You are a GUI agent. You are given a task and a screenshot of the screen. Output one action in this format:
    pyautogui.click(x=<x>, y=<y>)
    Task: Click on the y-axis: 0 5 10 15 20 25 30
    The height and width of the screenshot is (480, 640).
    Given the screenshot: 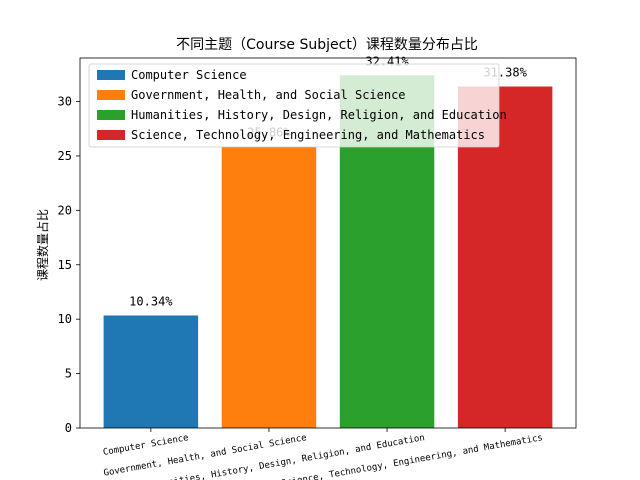 What is the action you would take?
    pyautogui.click(x=69, y=265)
    